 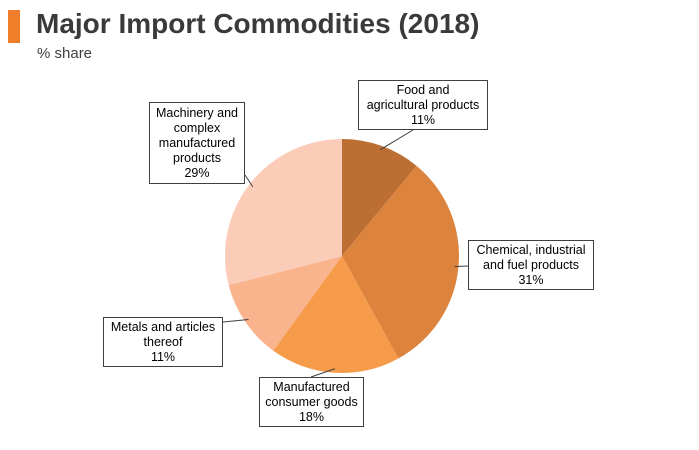 I want to click on slice-value-label: 31%, so click(x=531, y=279).